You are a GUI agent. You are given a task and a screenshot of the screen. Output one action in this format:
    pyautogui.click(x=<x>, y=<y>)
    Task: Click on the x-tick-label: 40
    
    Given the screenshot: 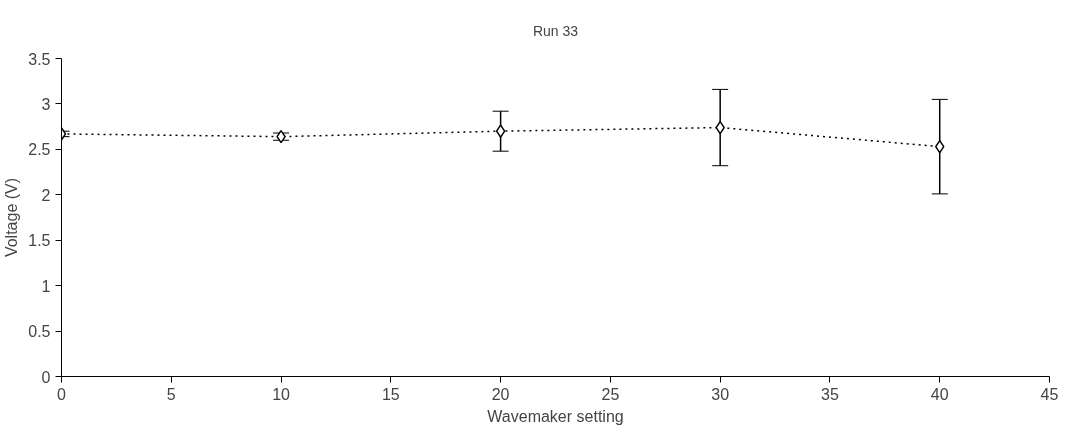 What is the action you would take?
    pyautogui.click(x=939, y=394)
    